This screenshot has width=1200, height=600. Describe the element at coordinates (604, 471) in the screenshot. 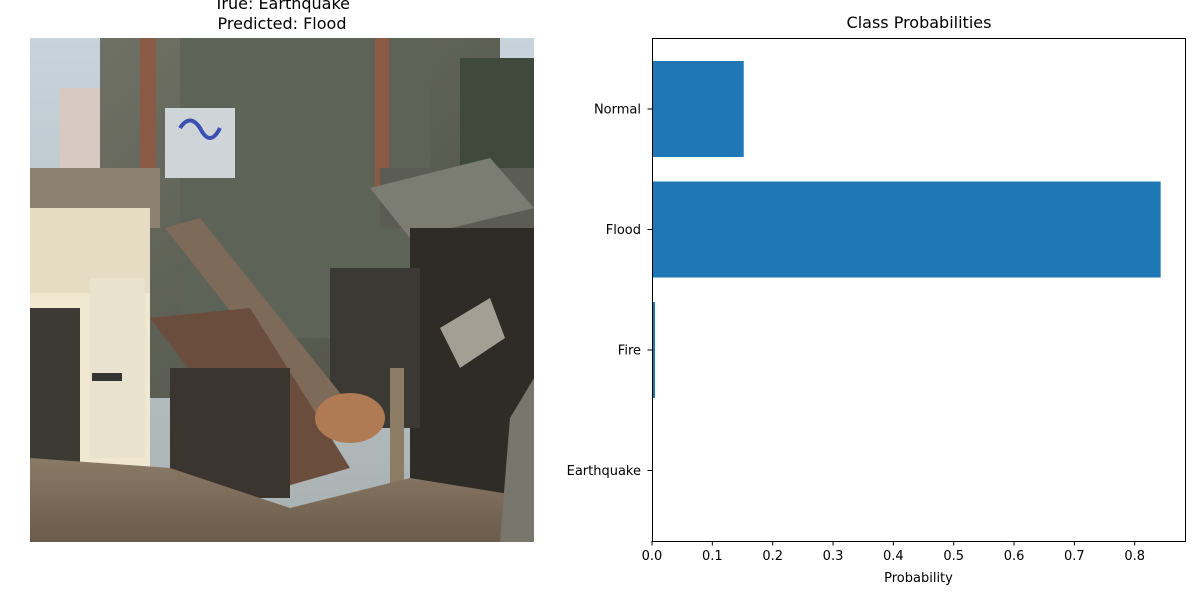

I see `y-tick-label-earthquake: Earthquake` at that location.